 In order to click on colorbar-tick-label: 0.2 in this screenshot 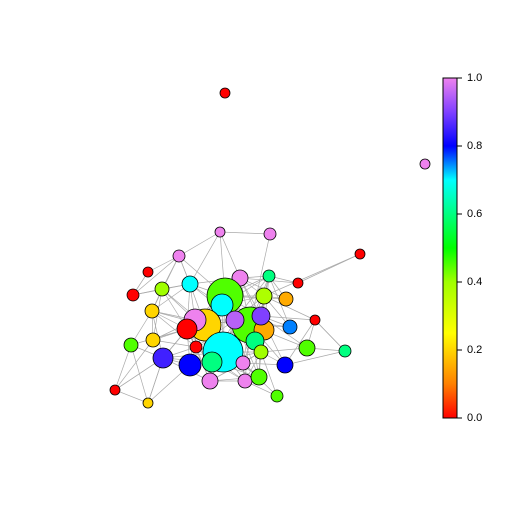, I will do `click(474, 350)`.